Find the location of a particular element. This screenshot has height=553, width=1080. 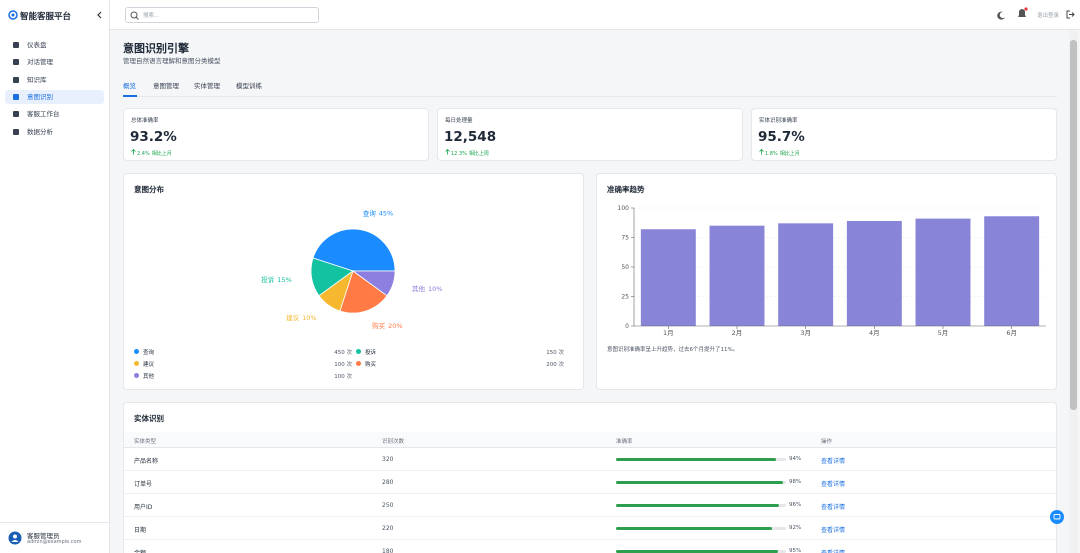

change-value: 1.8% is located at coordinates (771, 154).